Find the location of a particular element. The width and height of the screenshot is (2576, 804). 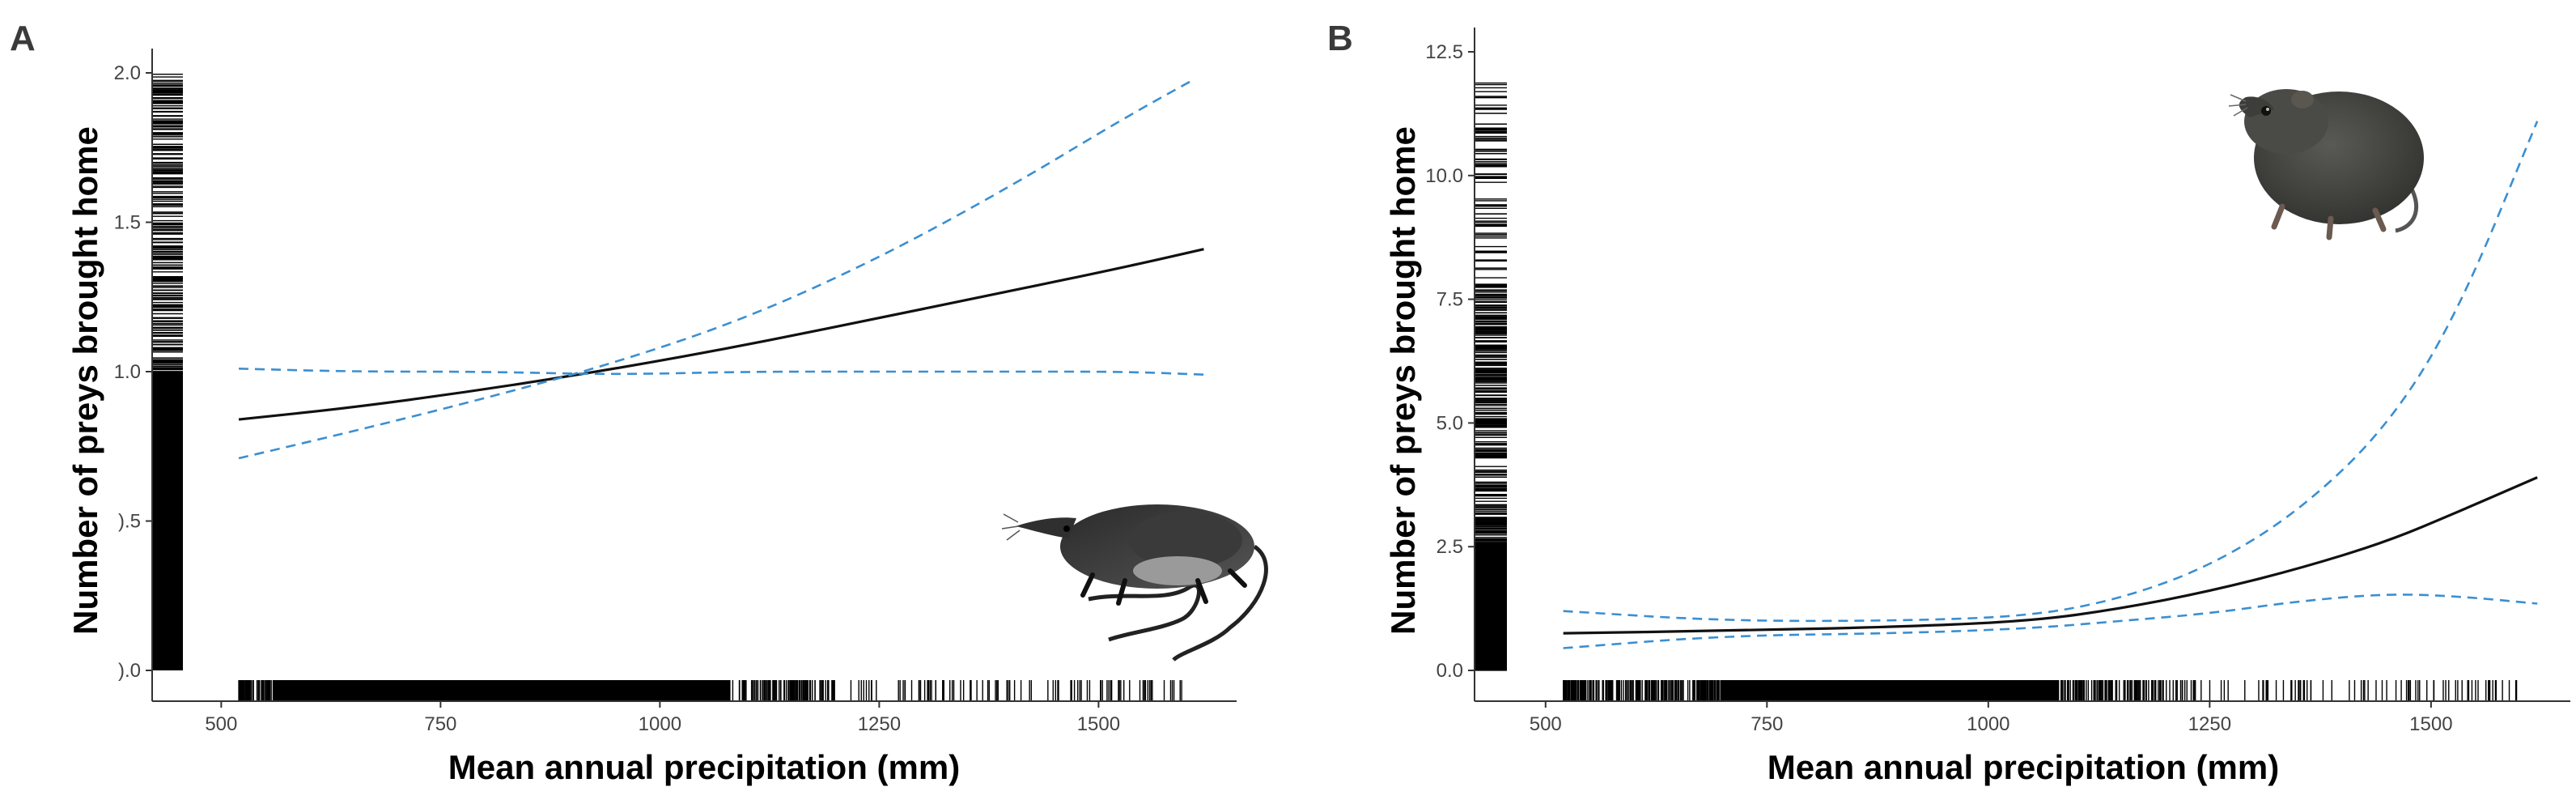

x-rug-b is located at coordinates (2040, 690).